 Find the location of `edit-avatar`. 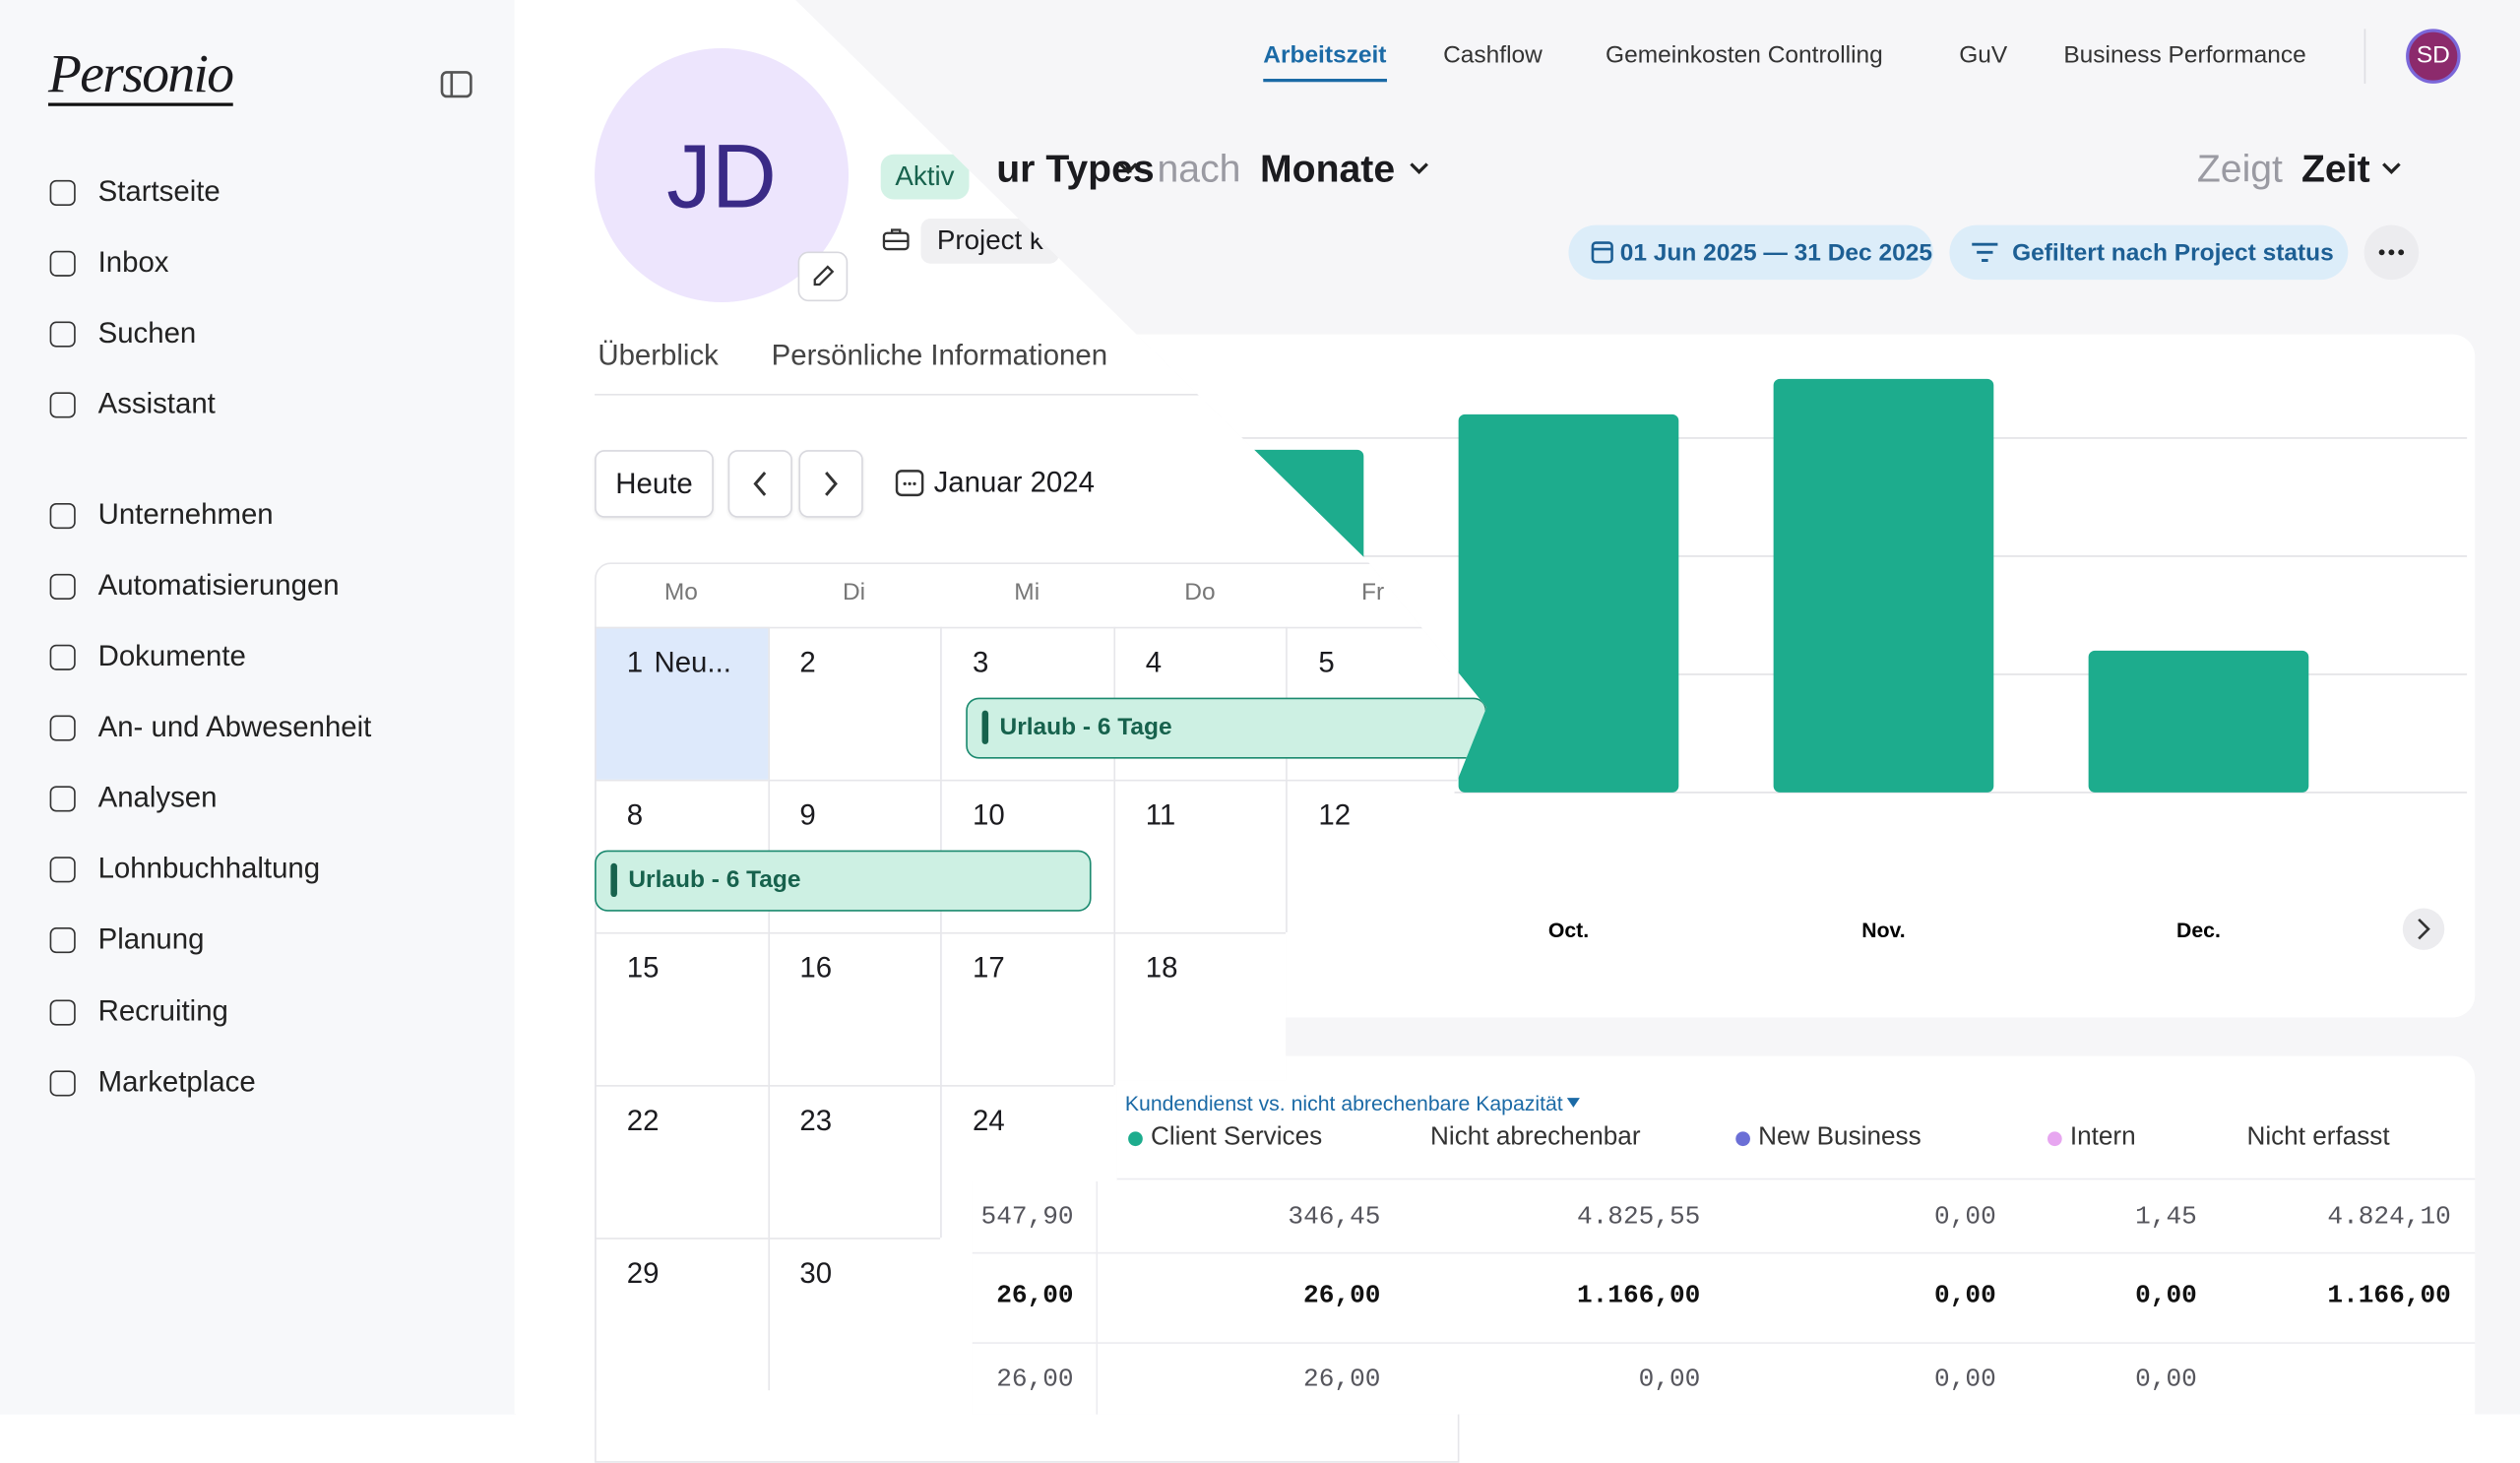

edit-avatar is located at coordinates (823, 276).